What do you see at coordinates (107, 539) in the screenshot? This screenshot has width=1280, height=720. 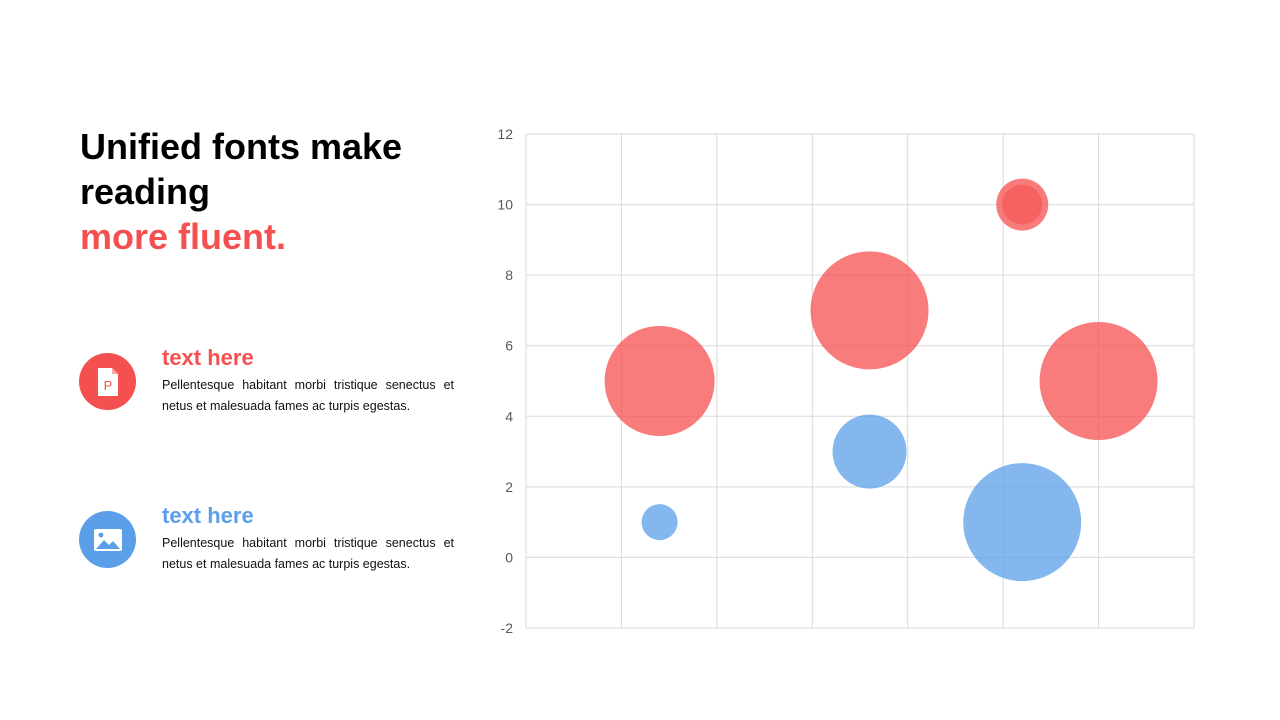 I see `image-icon` at bounding box center [107, 539].